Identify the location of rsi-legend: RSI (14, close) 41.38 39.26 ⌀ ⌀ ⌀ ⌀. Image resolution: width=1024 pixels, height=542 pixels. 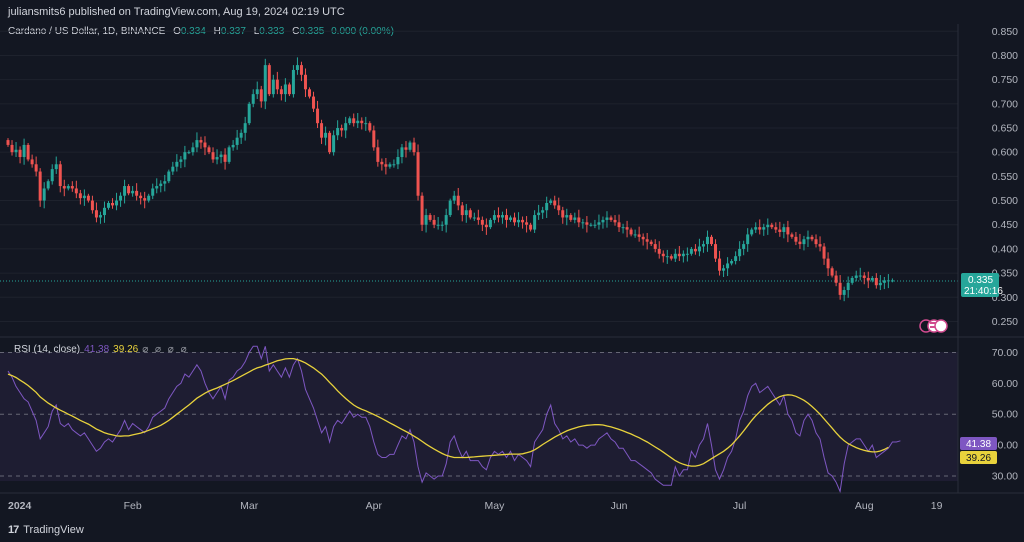
(101, 349).